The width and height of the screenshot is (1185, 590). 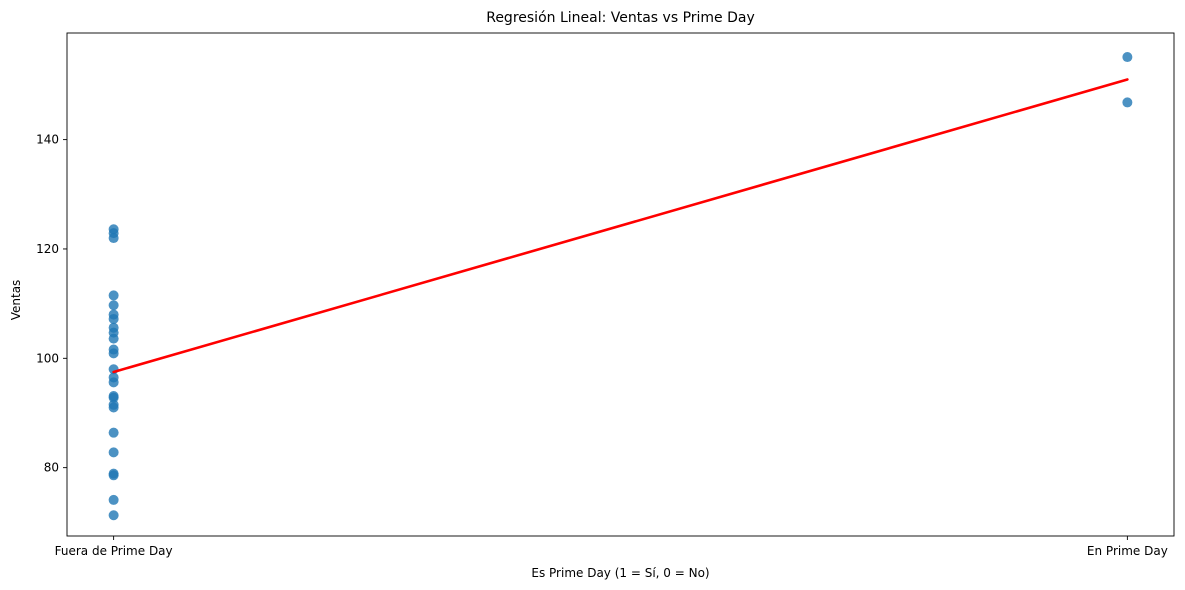 I want to click on x-tick-label: Fuera de Prime Day, so click(x=114, y=551).